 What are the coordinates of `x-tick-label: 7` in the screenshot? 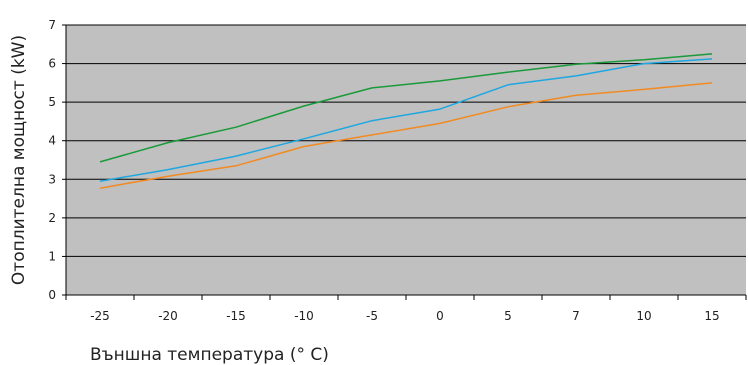 It's located at (576, 316).